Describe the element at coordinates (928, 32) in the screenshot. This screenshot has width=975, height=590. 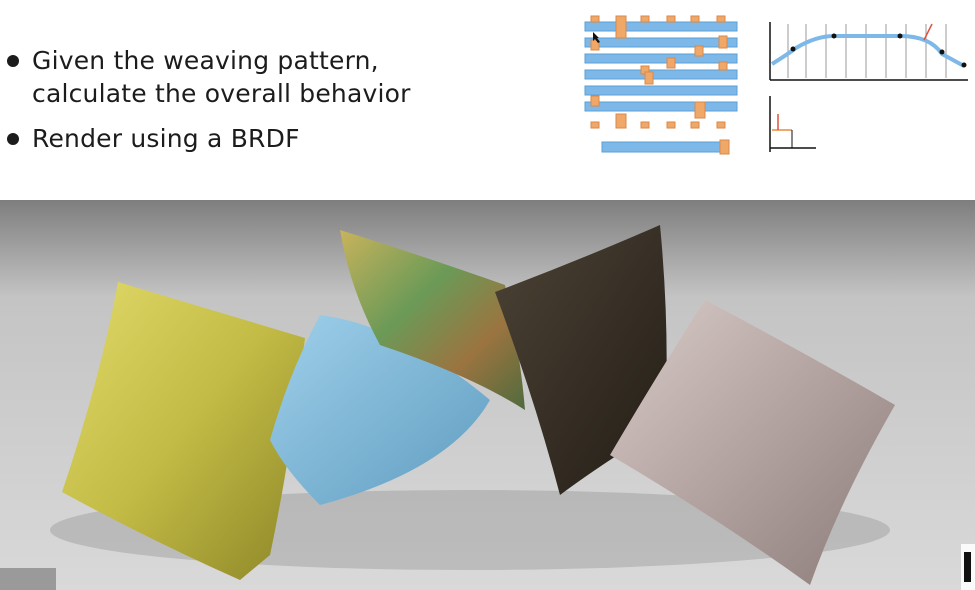
I see `direction-arrow-icon` at that location.